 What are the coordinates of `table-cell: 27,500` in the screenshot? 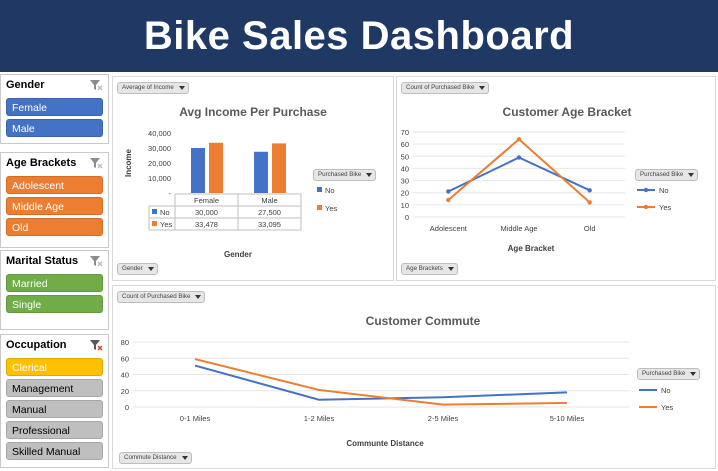 It's located at (269, 212).